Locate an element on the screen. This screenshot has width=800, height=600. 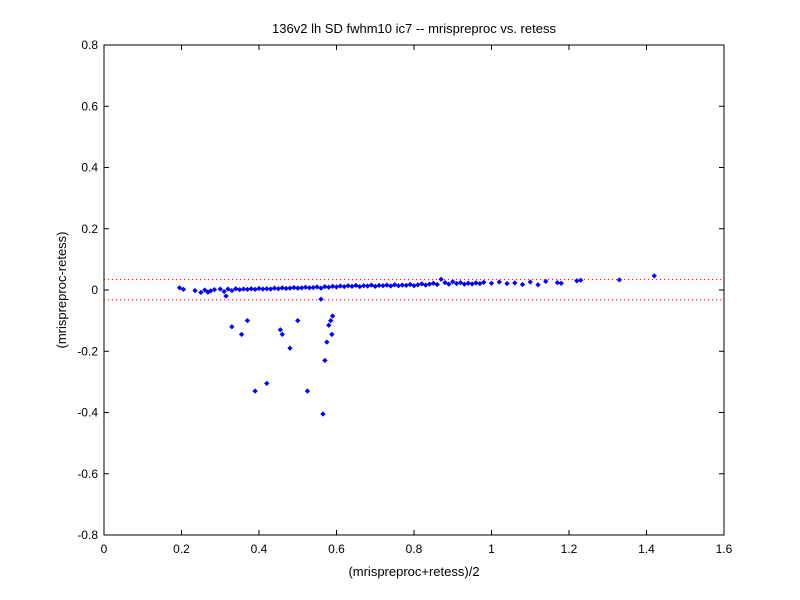
x-axis-label: (mrispreproc+retess)/2 is located at coordinates (413, 571).